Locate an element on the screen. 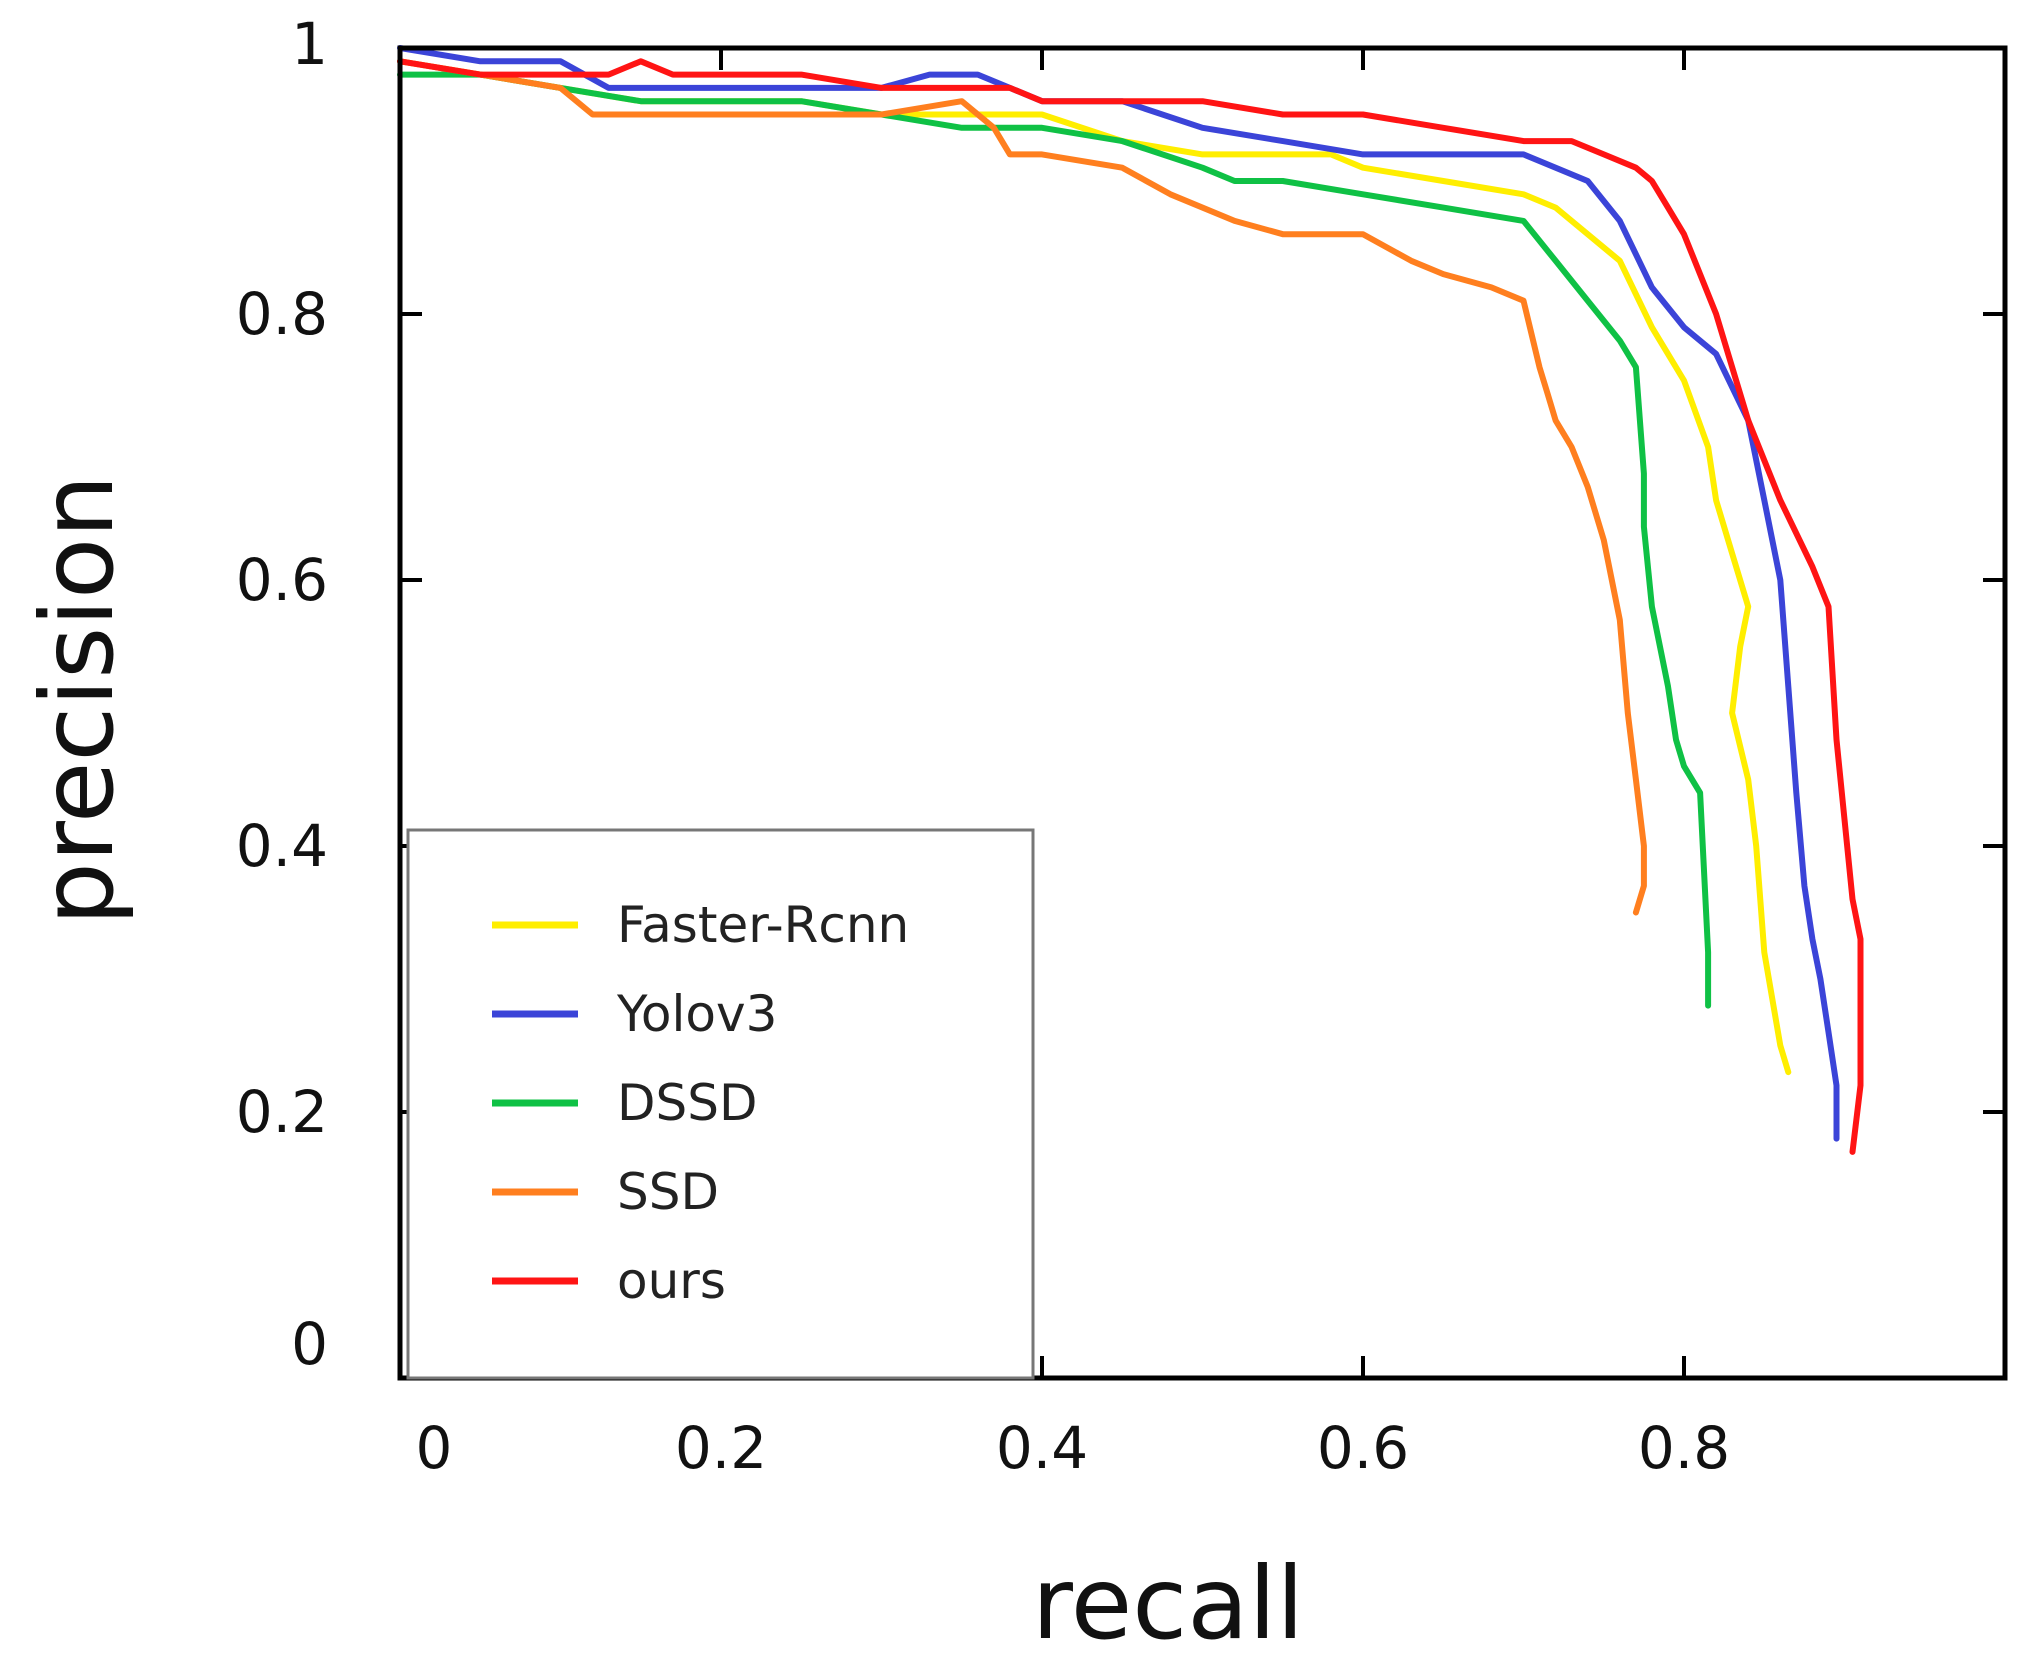  x-tick-label-4: 0.8 is located at coordinates (1684, 1448).